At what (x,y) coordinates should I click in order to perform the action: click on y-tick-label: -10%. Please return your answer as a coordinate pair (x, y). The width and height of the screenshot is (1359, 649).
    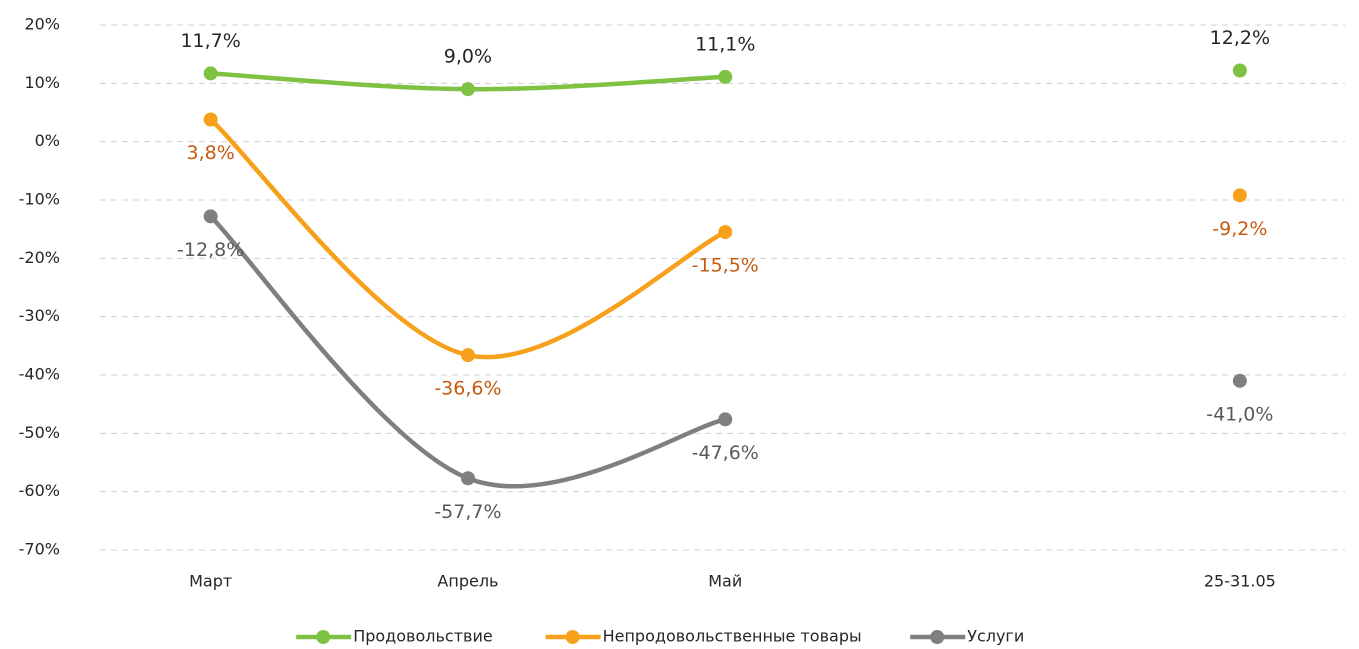
    Looking at the image, I should click on (39, 199).